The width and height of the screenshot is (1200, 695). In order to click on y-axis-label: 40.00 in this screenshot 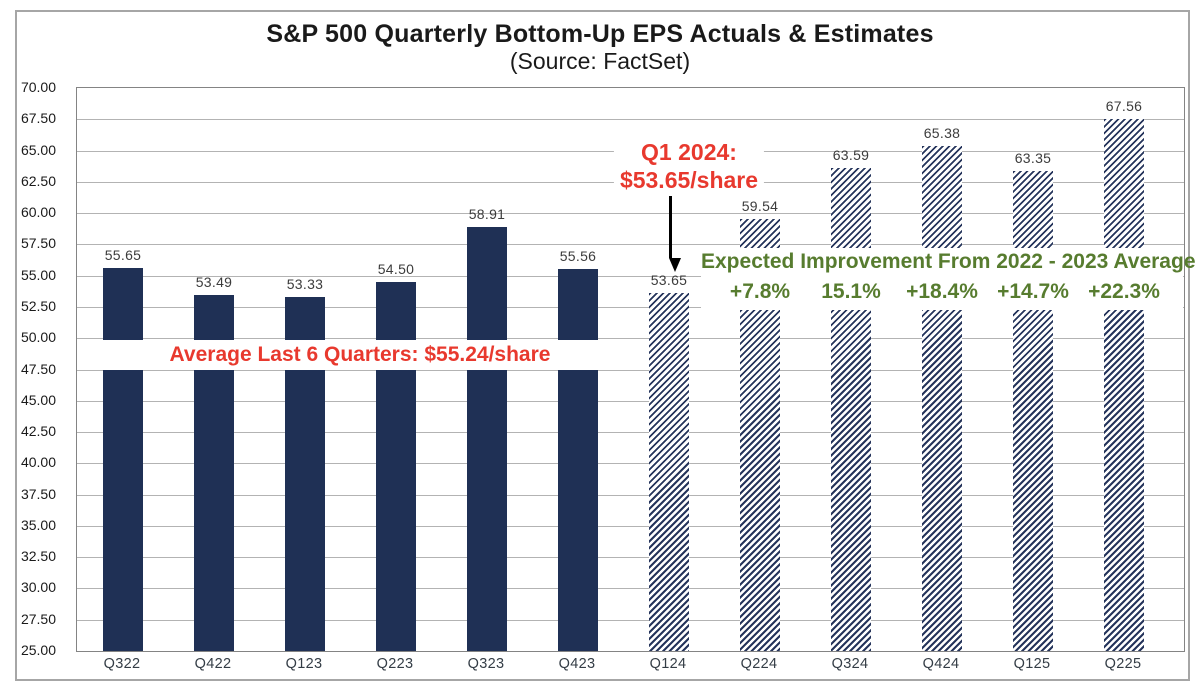, I will do `click(38, 462)`.